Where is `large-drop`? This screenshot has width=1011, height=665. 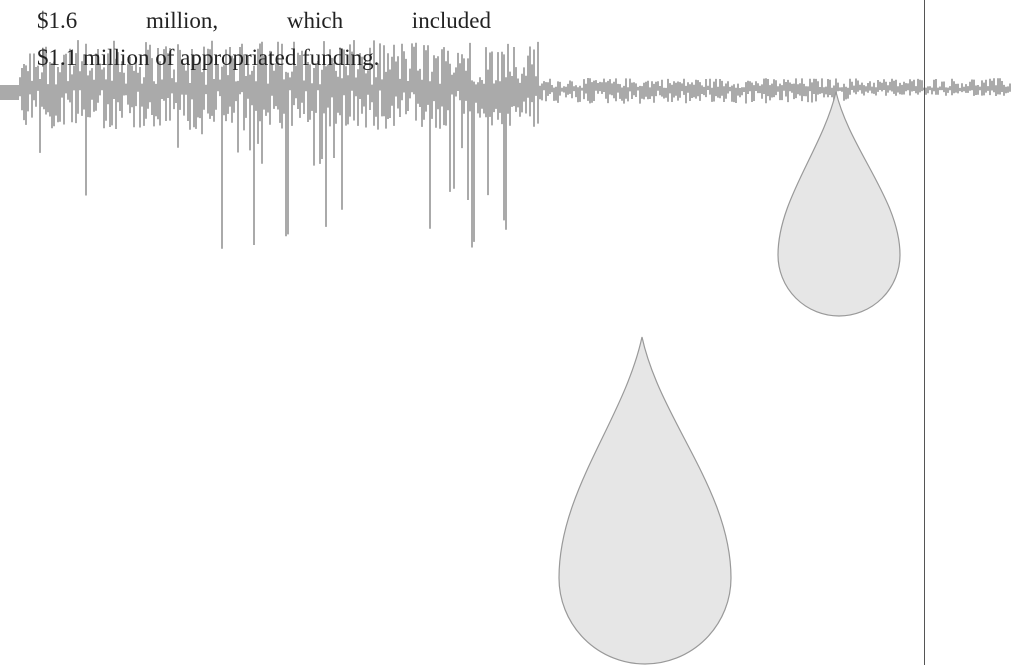
large-drop is located at coordinates (645, 500).